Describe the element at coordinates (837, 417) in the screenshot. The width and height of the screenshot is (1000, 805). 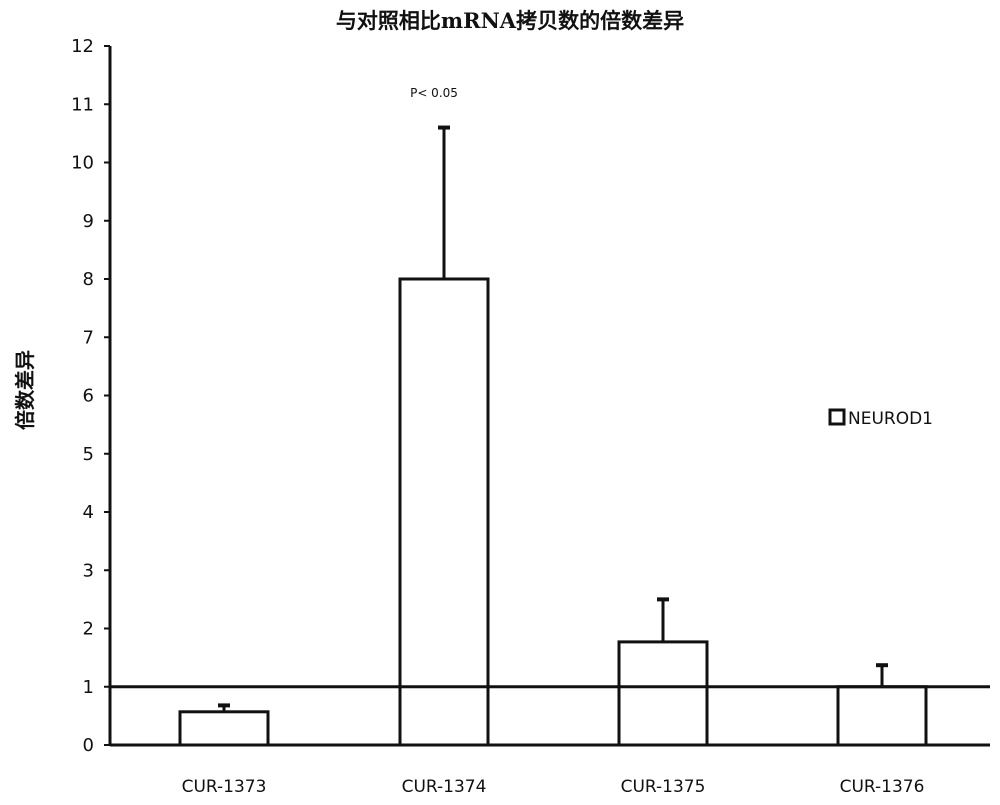
I see `legend-swatch` at that location.